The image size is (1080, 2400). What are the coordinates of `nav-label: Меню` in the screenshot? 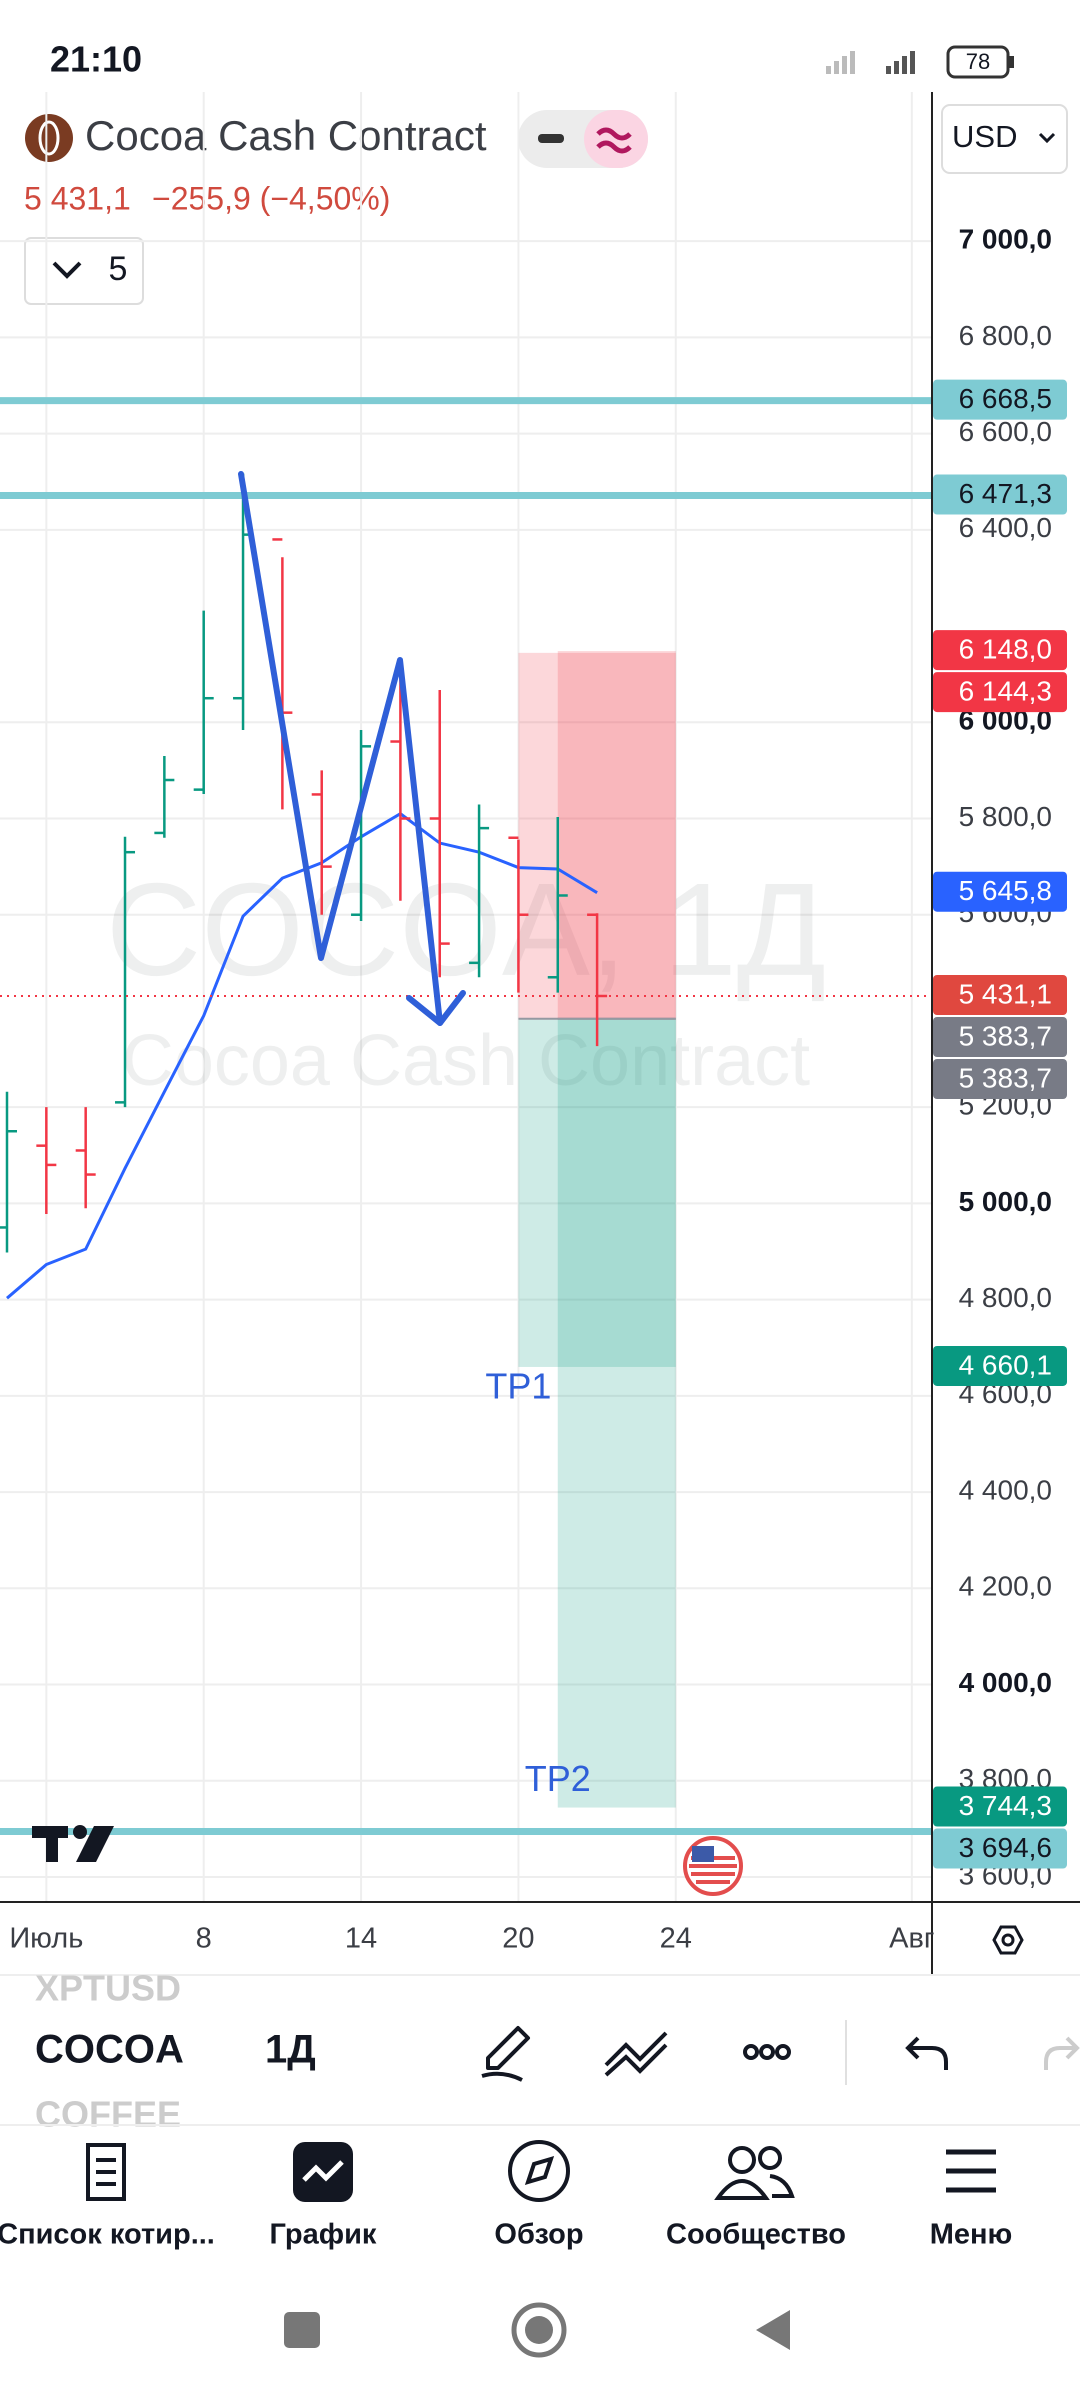 It's located at (971, 2235).